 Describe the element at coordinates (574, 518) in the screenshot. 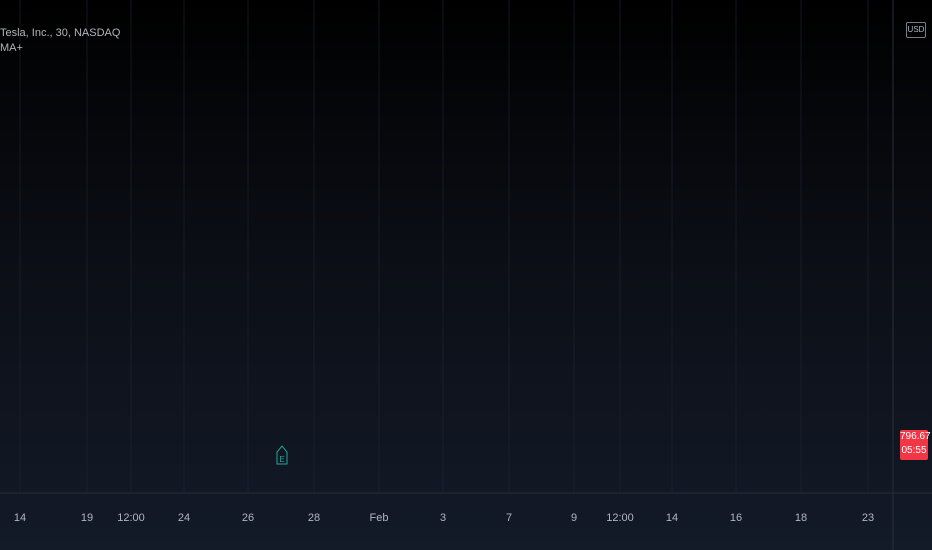

I see `x-tick-label: 9` at that location.